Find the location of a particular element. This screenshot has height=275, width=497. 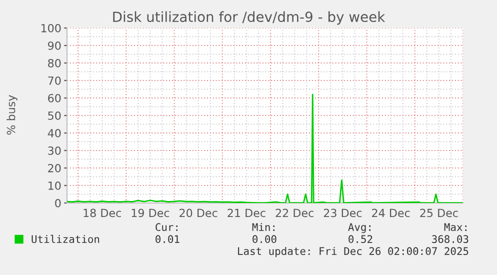

legend-label: Utilization is located at coordinates (66, 239).